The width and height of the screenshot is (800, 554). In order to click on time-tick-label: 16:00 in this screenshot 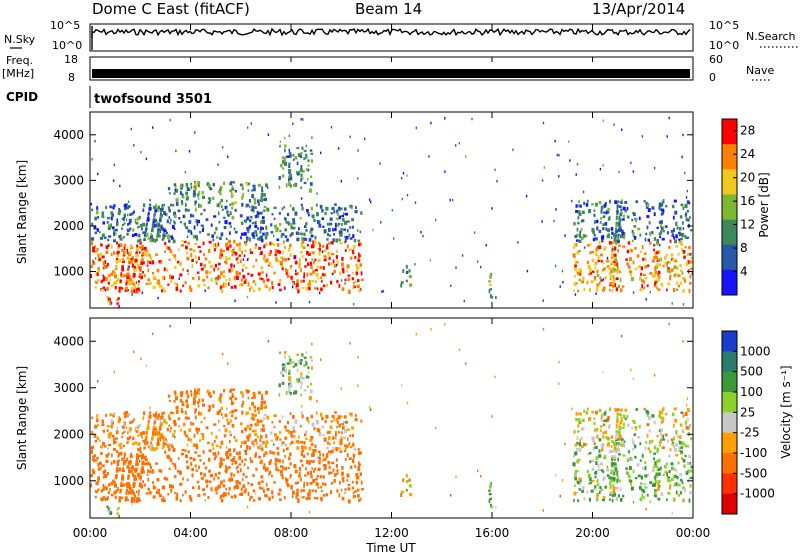, I will do `click(492, 533)`.